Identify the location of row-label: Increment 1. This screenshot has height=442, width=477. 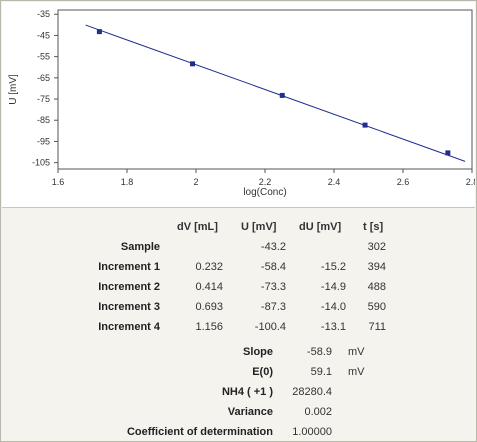
(129, 267).